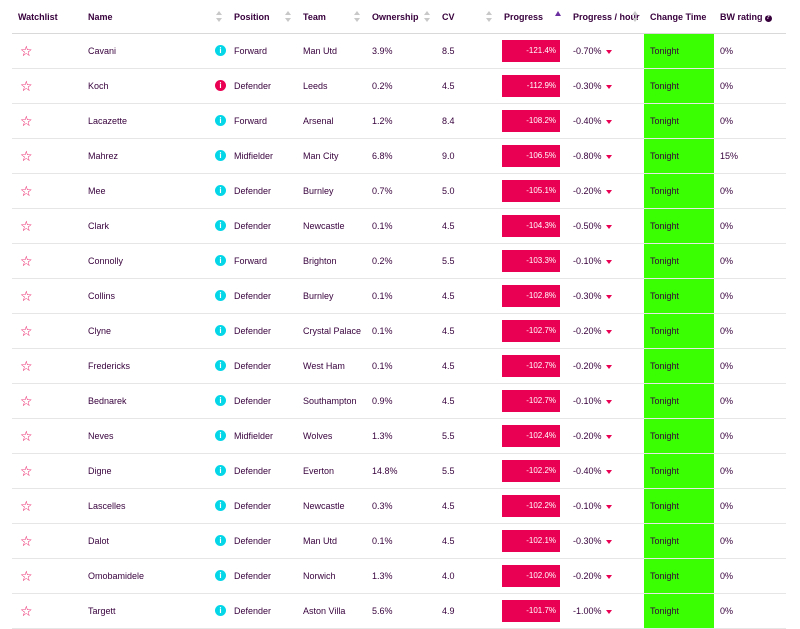  What do you see at coordinates (587, 226) in the screenshot?
I see `progress-hour-value: -0.50%` at bounding box center [587, 226].